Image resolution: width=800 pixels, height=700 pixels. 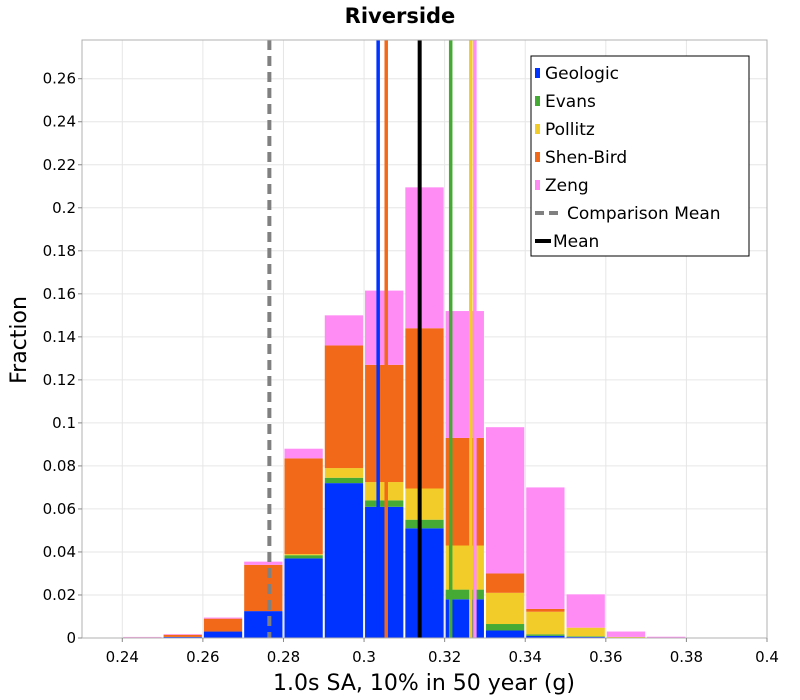 I want to click on legend-swatch-evans, so click(x=537, y=101).